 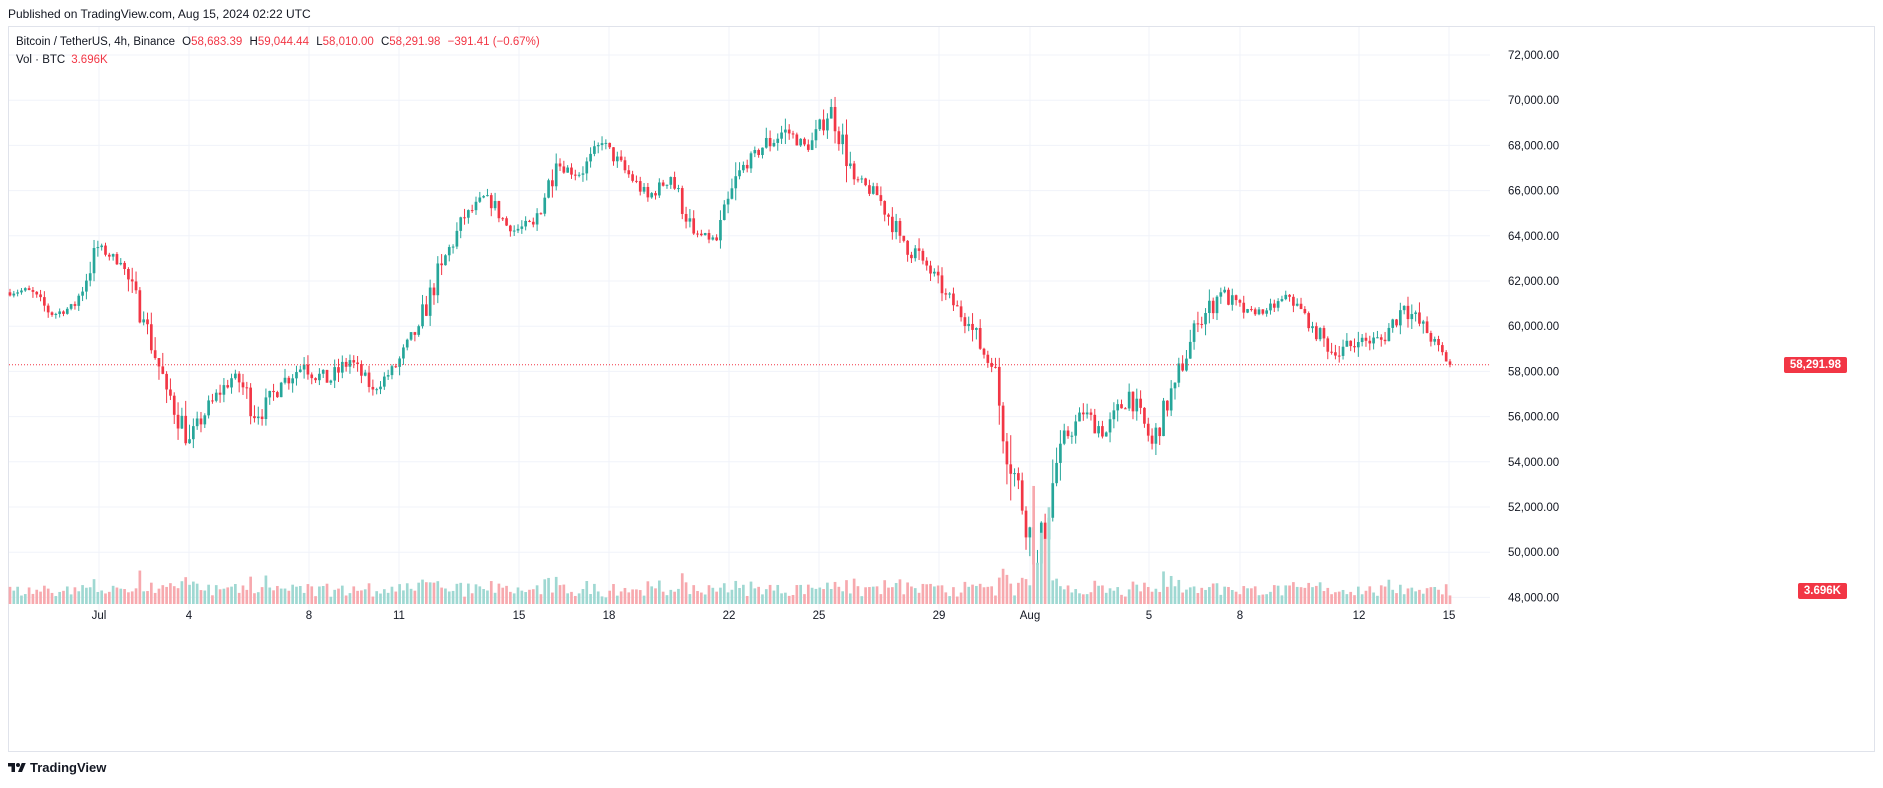 I want to click on symbol-label: Bitcoin / TetherUS, 4h, Binance, so click(x=95, y=42).